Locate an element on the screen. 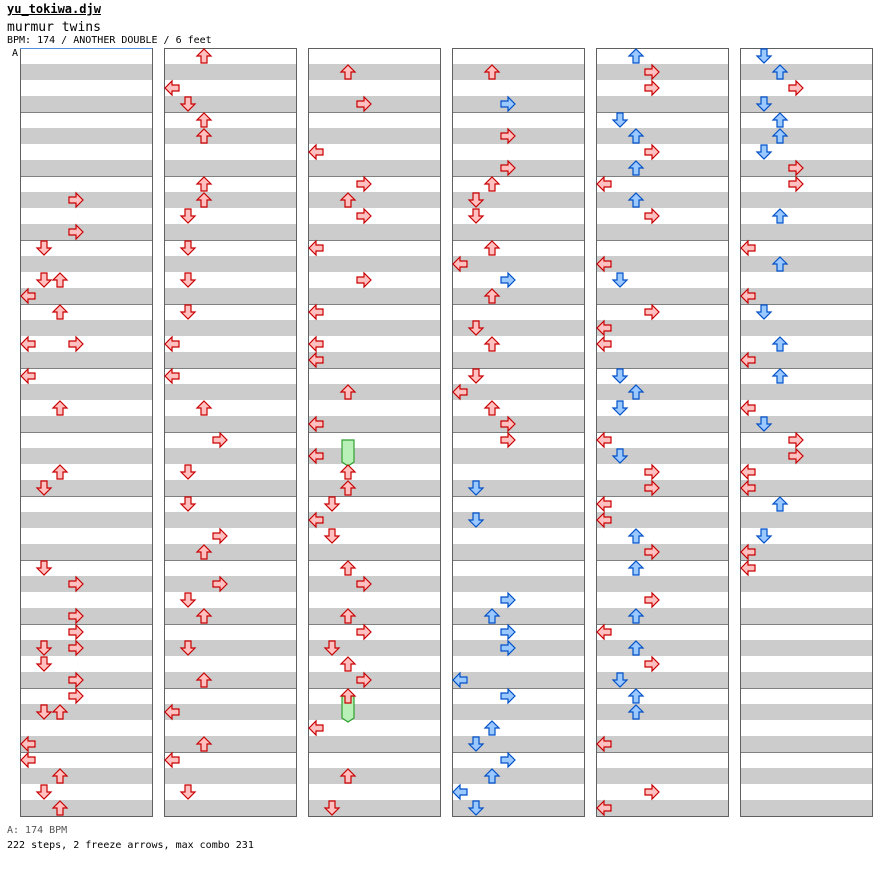  song-title: murmur twins is located at coordinates (54, 27).